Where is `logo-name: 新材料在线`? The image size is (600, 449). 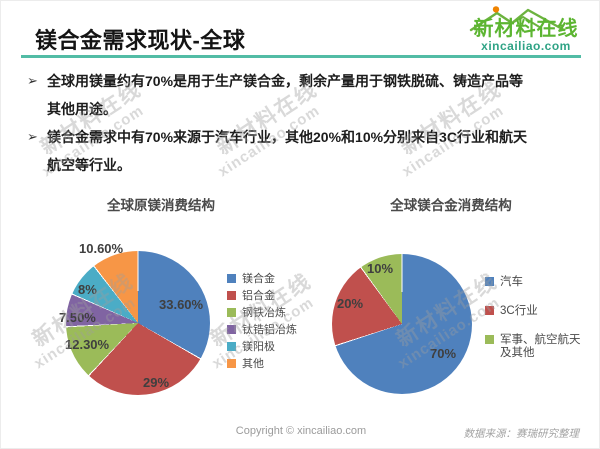
logo-name: 新材料在线 is located at coordinates (526, 29).